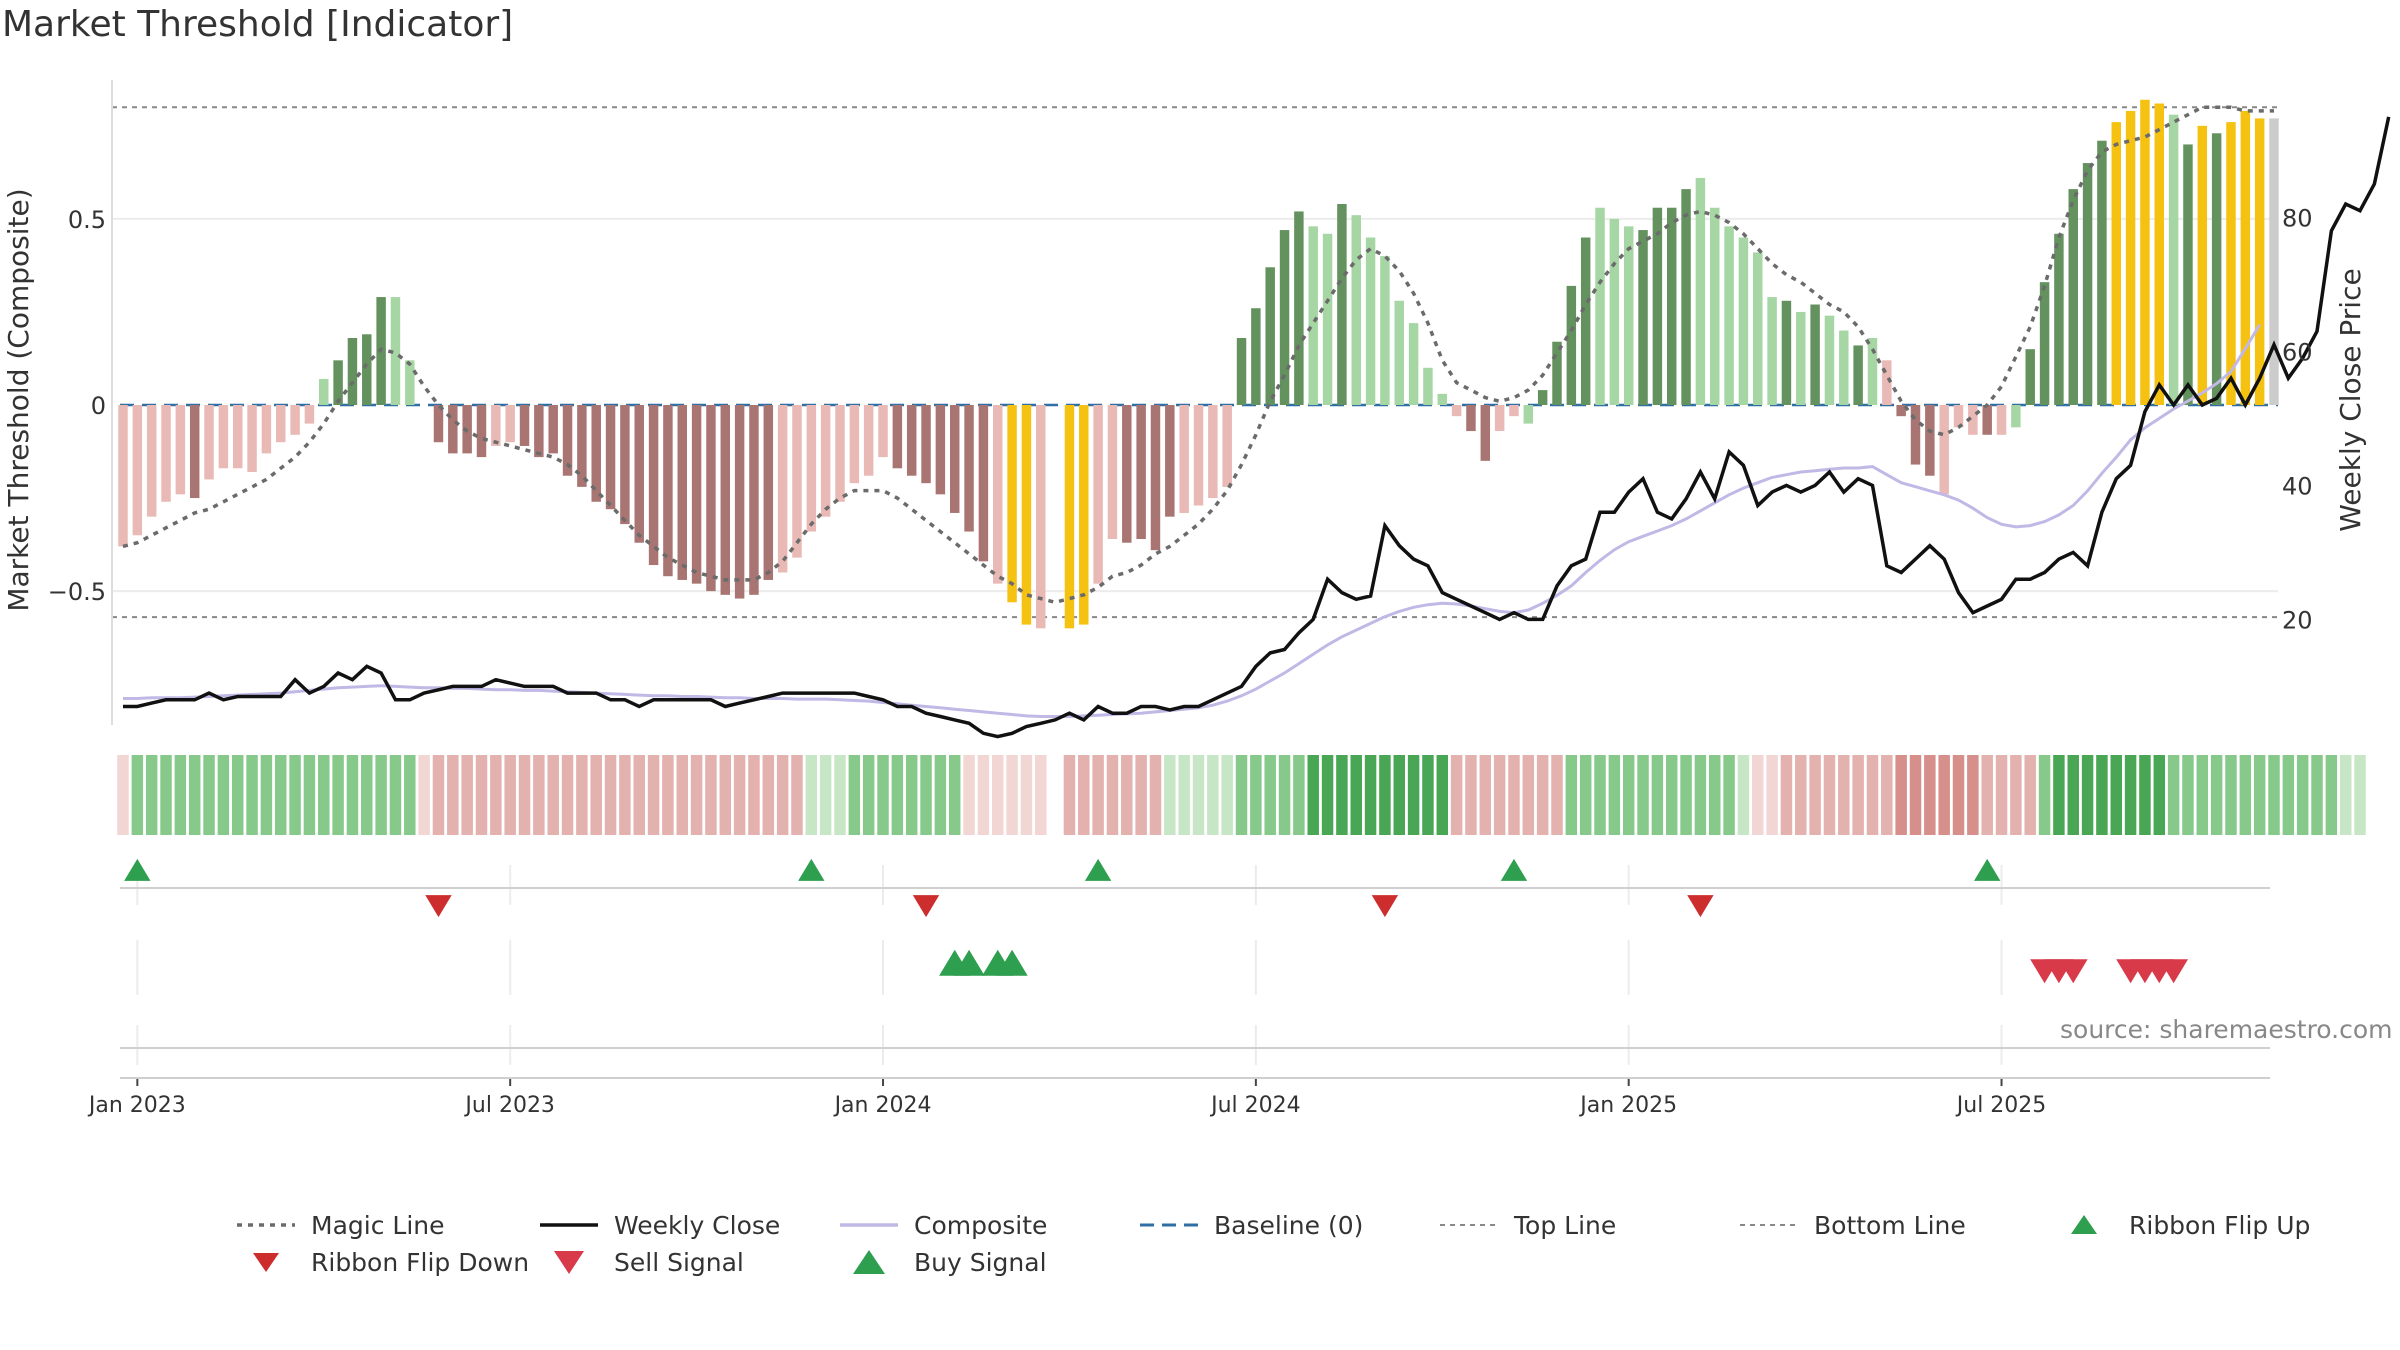 This screenshot has width=2400, height=1350. What do you see at coordinates (2297, 352) in the screenshot?
I see `y2-tick-label-1: 60` at bounding box center [2297, 352].